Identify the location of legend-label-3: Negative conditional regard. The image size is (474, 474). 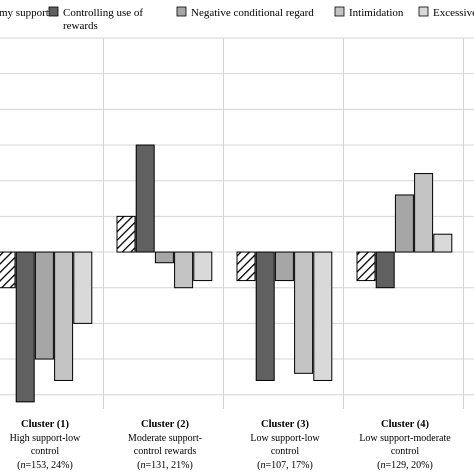
(252, 13).